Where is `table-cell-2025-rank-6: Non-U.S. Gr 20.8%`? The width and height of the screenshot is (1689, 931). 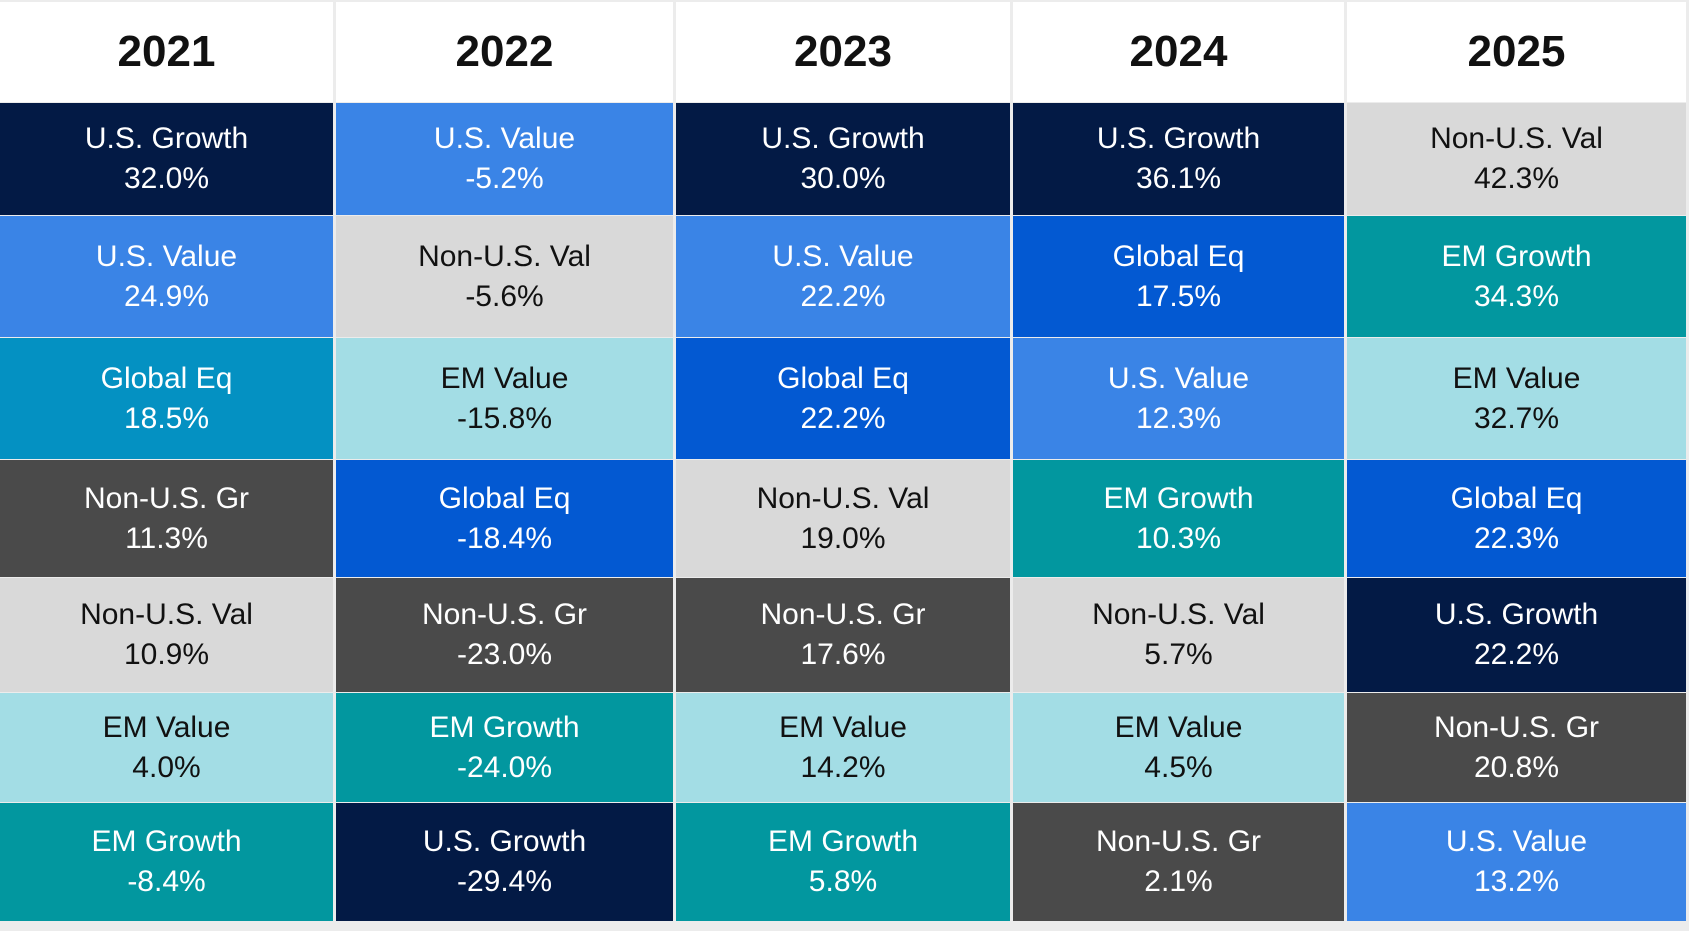 table-cell-2025-rank-6: Non-U.S. Gr 20.8% is located at coordinates (1516, 747).